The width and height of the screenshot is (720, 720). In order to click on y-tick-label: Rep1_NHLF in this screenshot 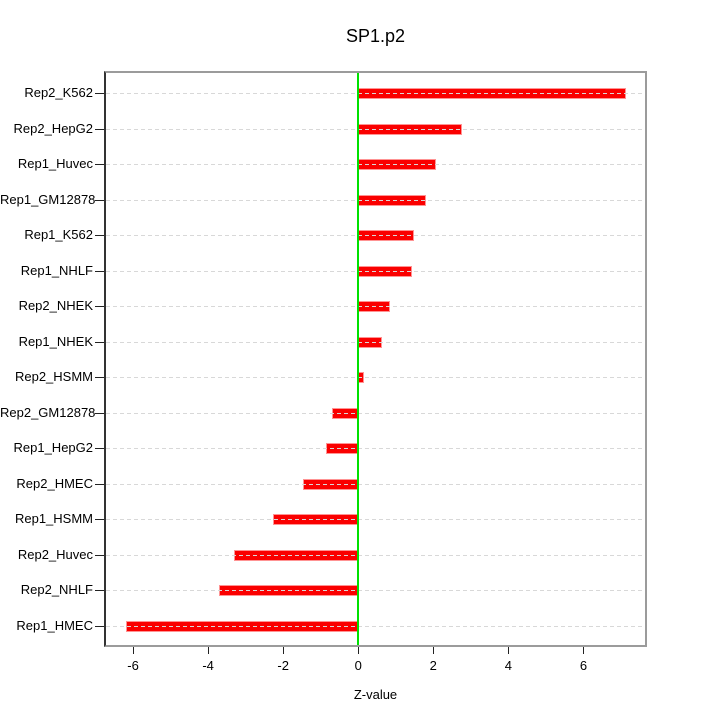, I will do `click(56, 270)`.